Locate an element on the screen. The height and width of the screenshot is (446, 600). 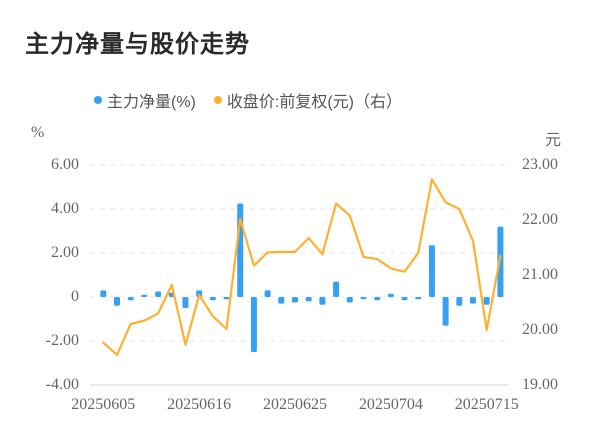
left-axis-tick: 6.00 is located at coordinates (65, 164).